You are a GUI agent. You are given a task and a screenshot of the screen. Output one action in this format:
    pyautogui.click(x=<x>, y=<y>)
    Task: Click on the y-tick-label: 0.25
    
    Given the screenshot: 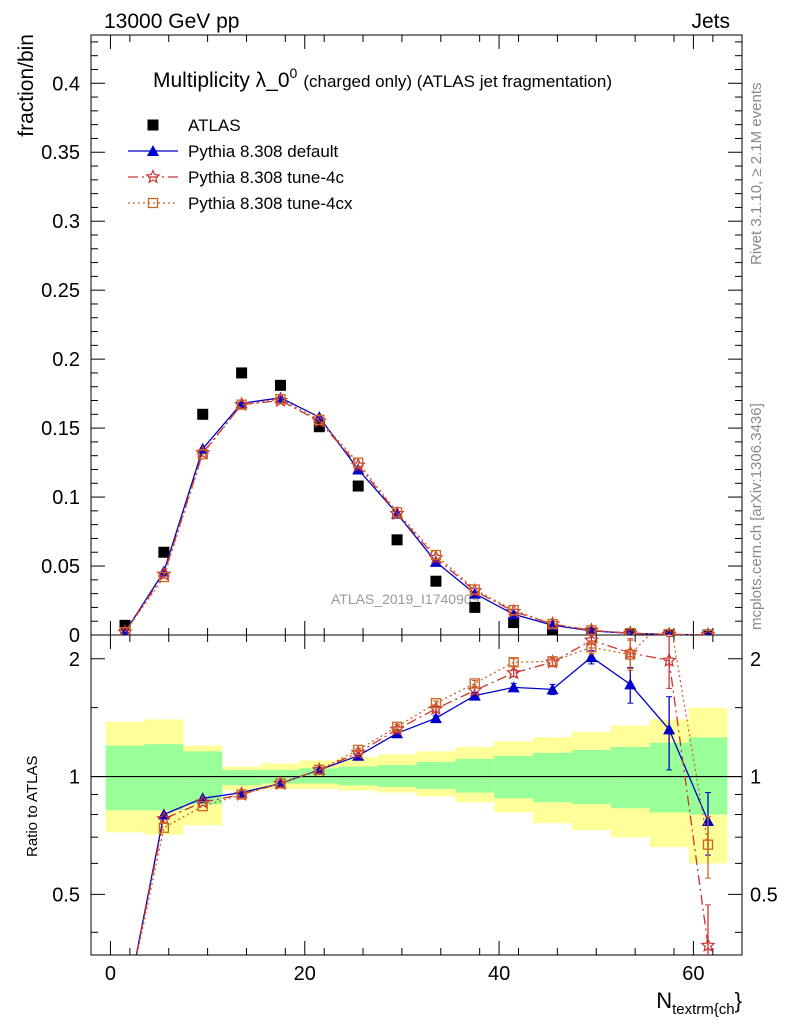 What is the action you would take?
    pyautogui.click(x=60, y=291)
    